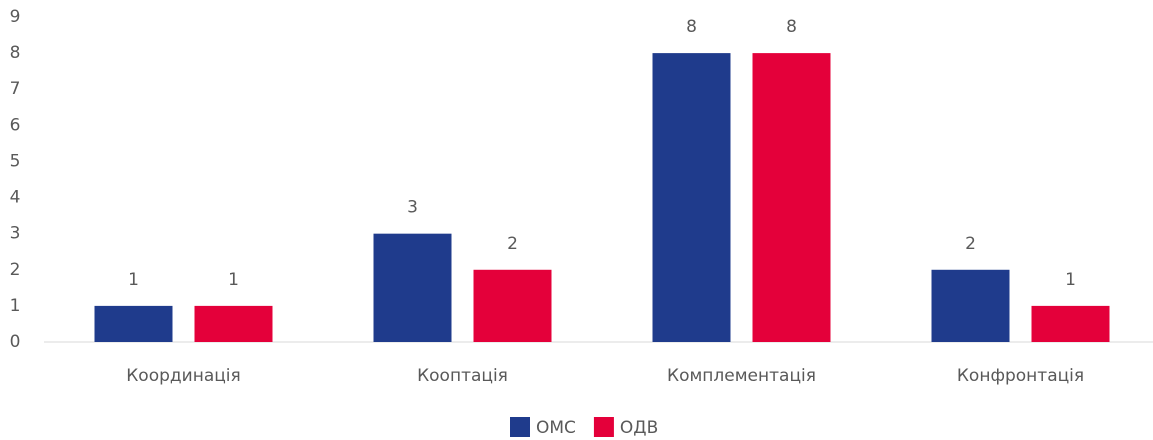 The height and width of the screenshot is (440, 1153). What do you see at coordinates (15, 125) in the screenshot?
I see `y-tick-label: 6` at bounding box center [15, 125].